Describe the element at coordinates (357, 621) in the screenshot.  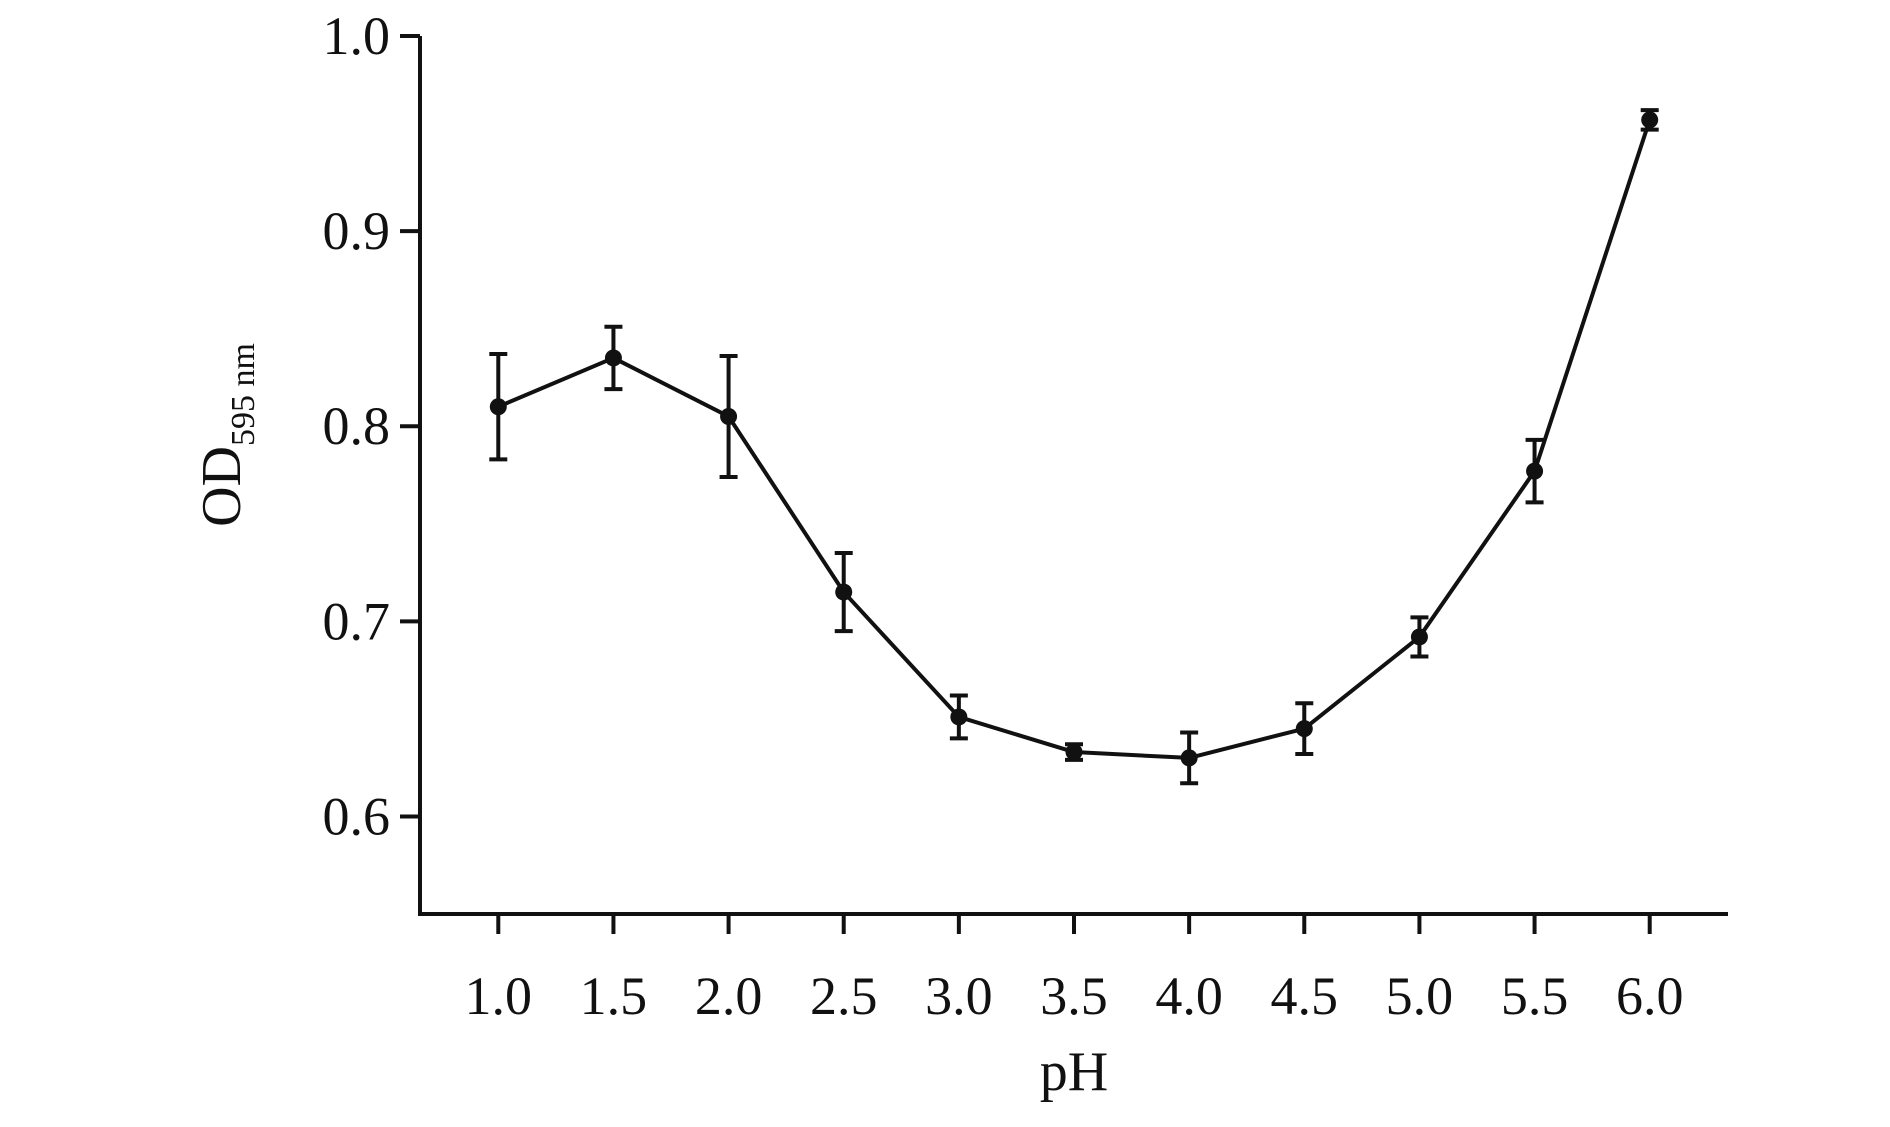
I see `y-tick-label: 0.7` at that location.